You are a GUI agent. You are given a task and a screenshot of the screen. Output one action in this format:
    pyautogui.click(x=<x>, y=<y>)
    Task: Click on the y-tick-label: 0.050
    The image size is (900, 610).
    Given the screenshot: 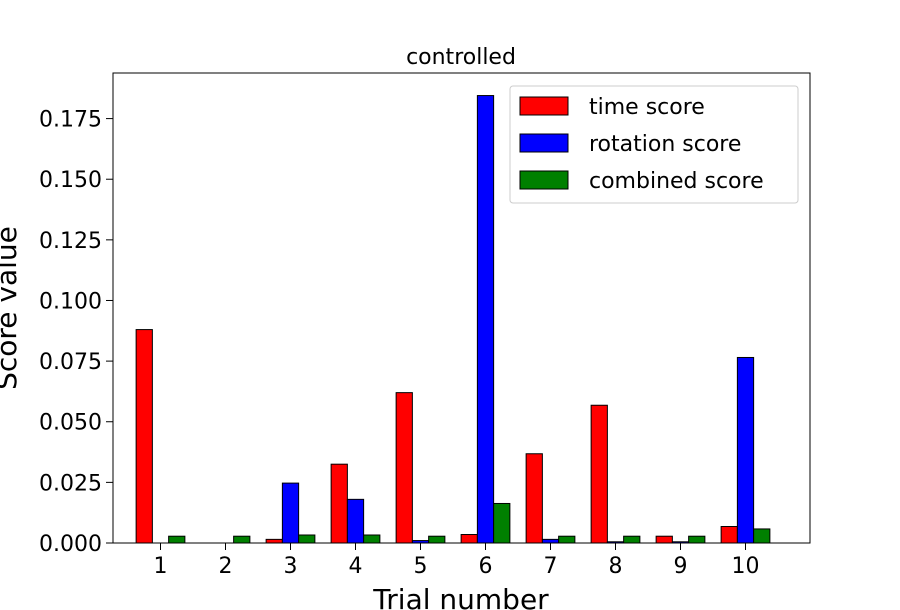 What is the action you would take?
    pyautogui.click(x=70, y=423)
    